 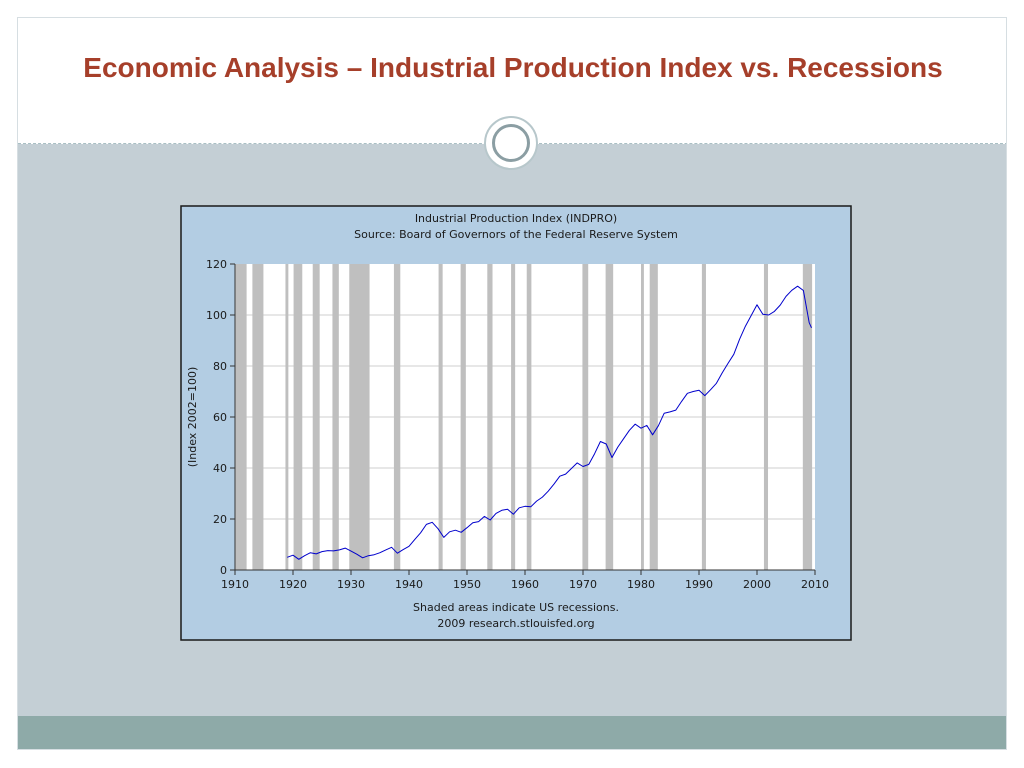 I want to click on x-tick-label-1970: 1970, so click(x=583, y=584).